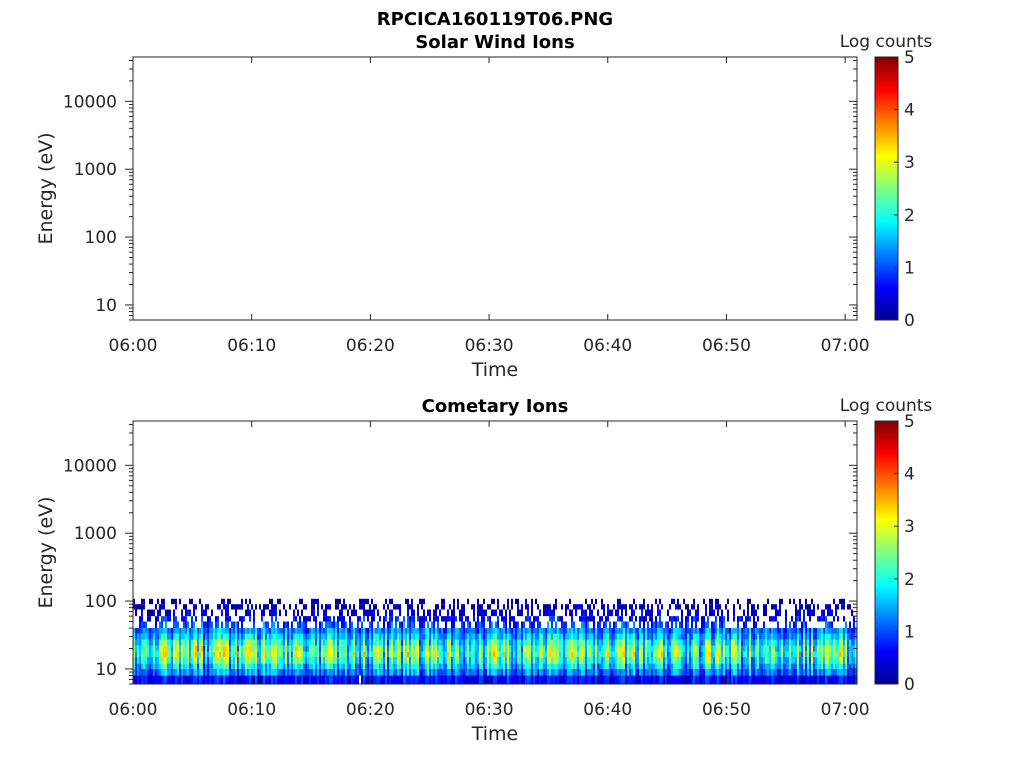 The image size is (1024, 768). What do you see at coordinates (106, 670) in the screenshot?
I see `y-tick-label: 10` at bounding box center [106, 670].